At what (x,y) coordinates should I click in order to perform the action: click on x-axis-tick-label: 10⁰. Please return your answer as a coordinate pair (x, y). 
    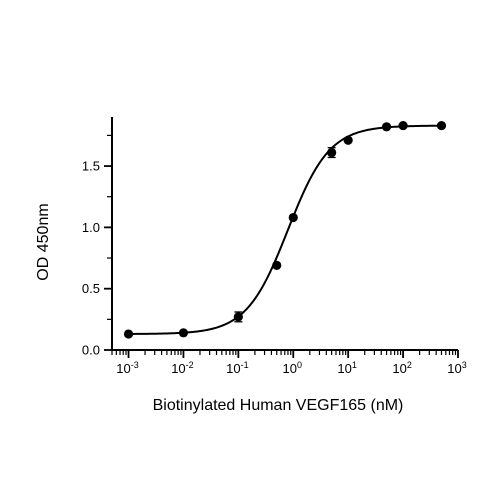
    Looking at the image, I should click on (292, 368).